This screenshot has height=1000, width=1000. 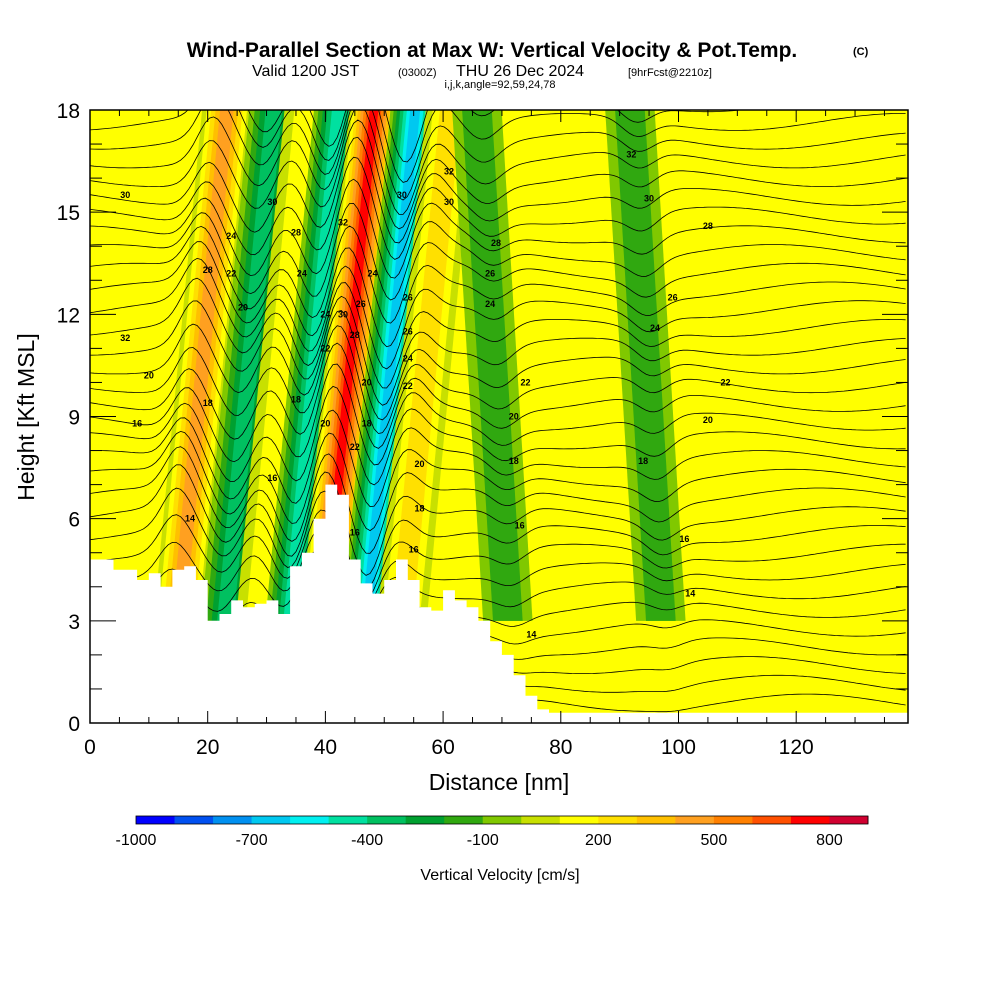 What do you see at coordinates (26, 416) in the screenshot?
I see `y-axis-label: Height [Kft MSL]` at bounding box center [26, 416].